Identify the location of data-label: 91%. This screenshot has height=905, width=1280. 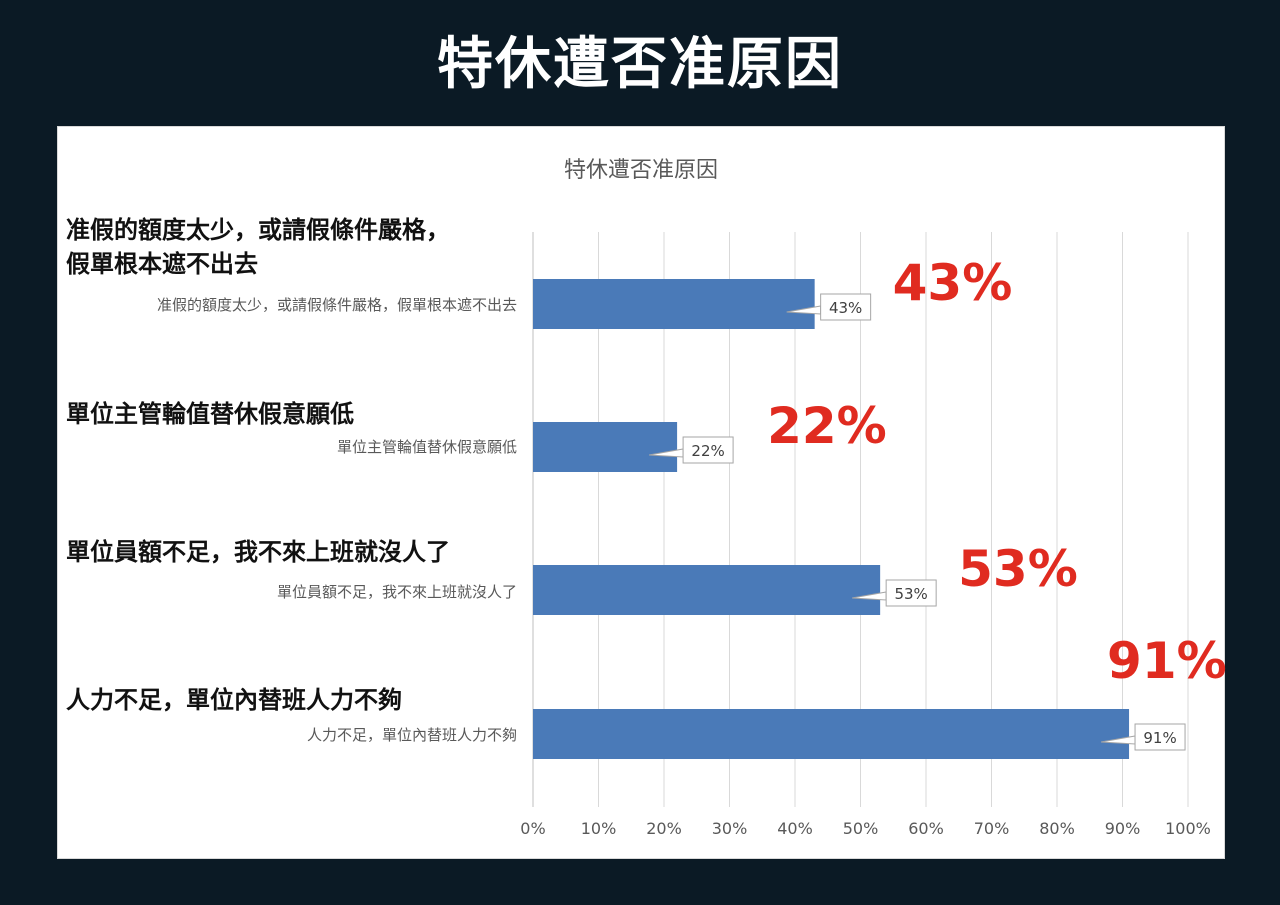
(1159, 738).